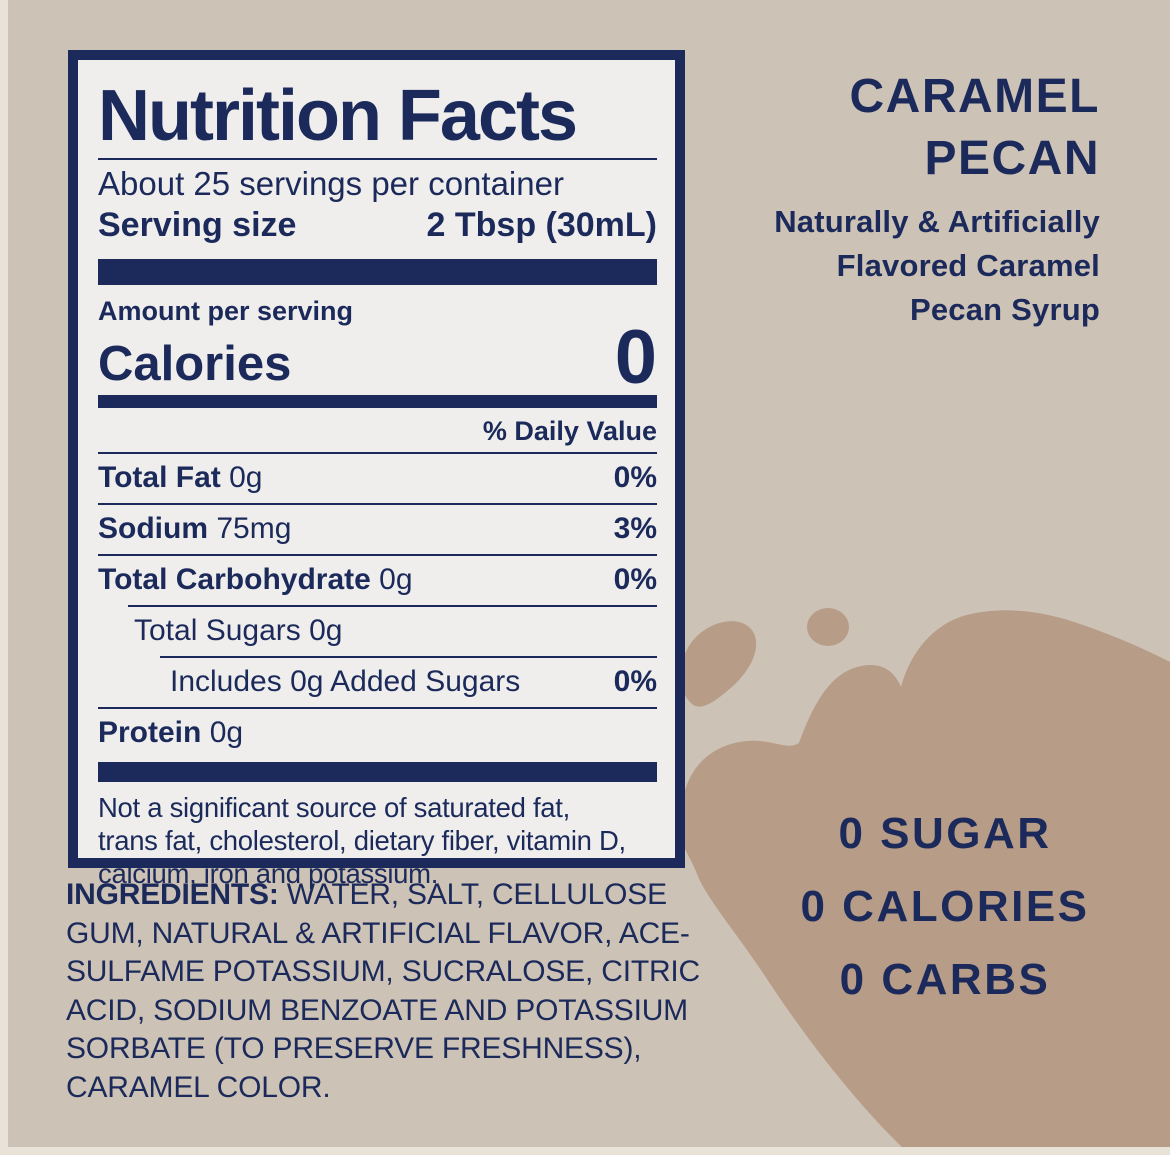  What do you see at coordinates (1004, 309) in the screenshot?
I see `flavor-subtitle-line: Pecan Syrup` at bounding box center [1004, 309].